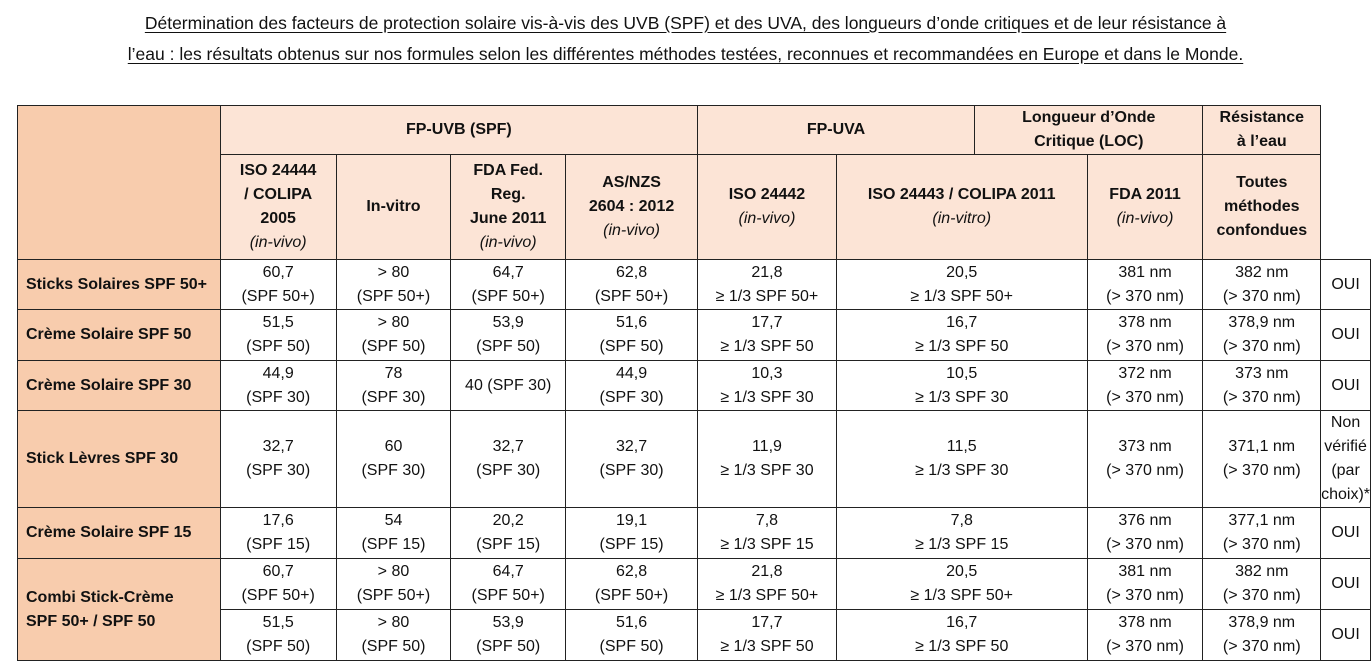 The image size is (1371, 661). What do you see at coordinates (508, 207) in the screenshot?
I see `method-header-fda: FDA Fed. Reg. June 2011 (in-vivo)` at bounding box center [508, 207].